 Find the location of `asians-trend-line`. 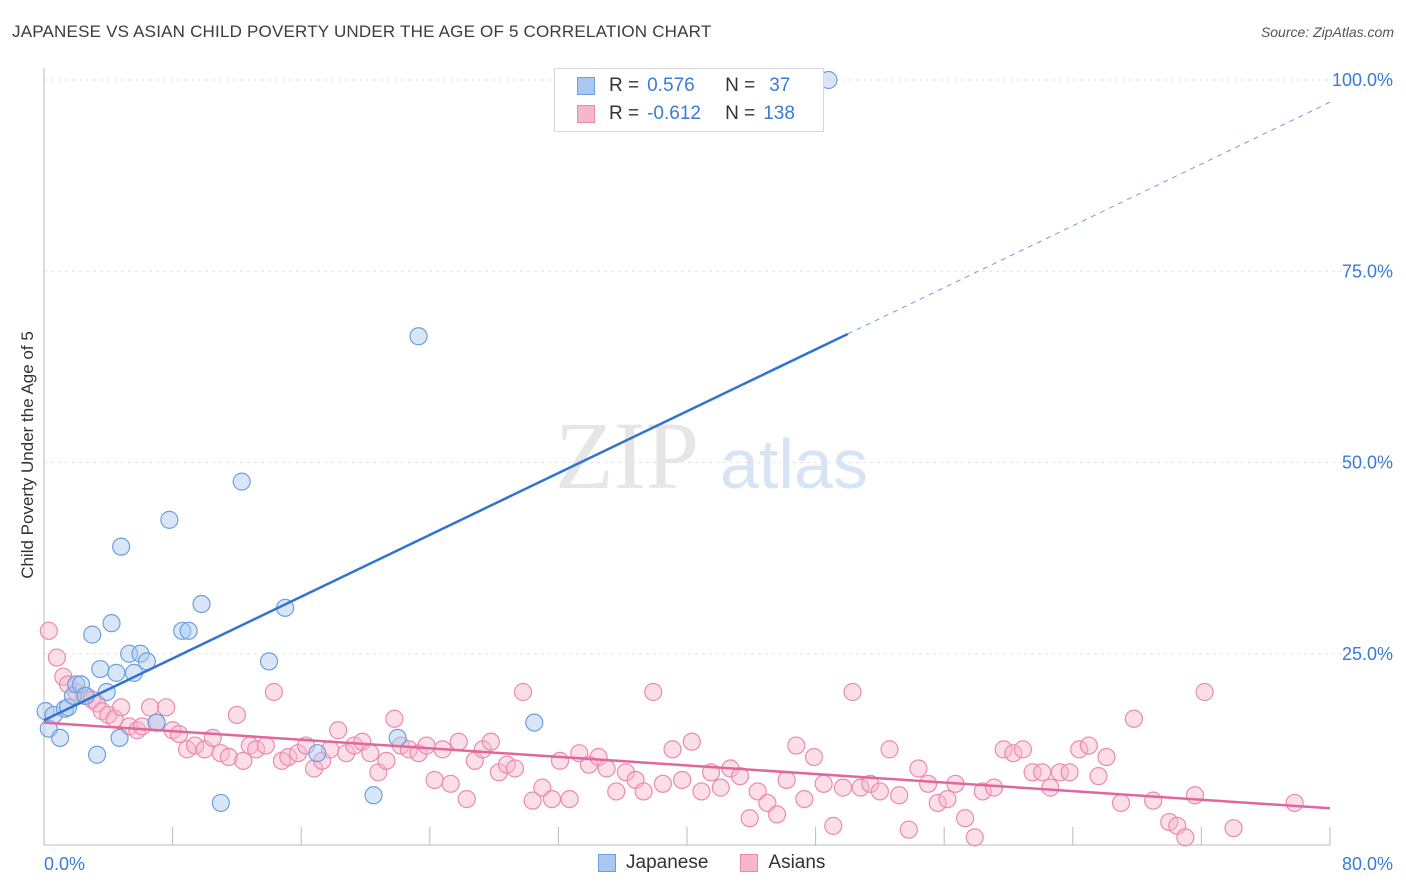

asians-trend-line is located at coordinates (687, 765).